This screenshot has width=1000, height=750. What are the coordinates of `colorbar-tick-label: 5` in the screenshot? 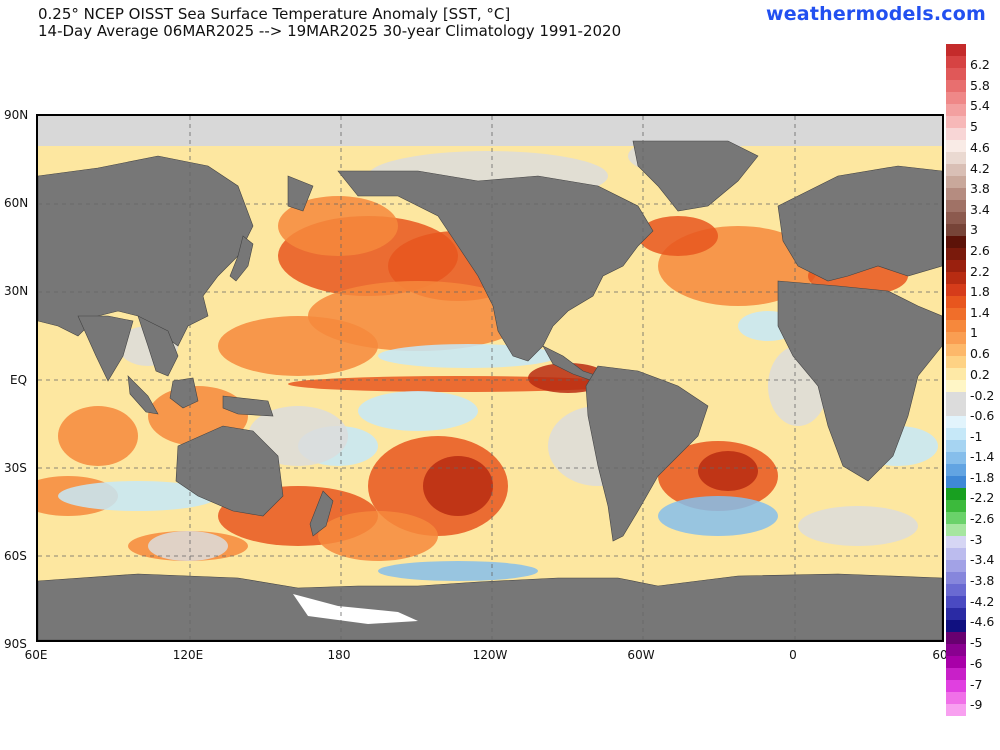 It's located at (974, 126).